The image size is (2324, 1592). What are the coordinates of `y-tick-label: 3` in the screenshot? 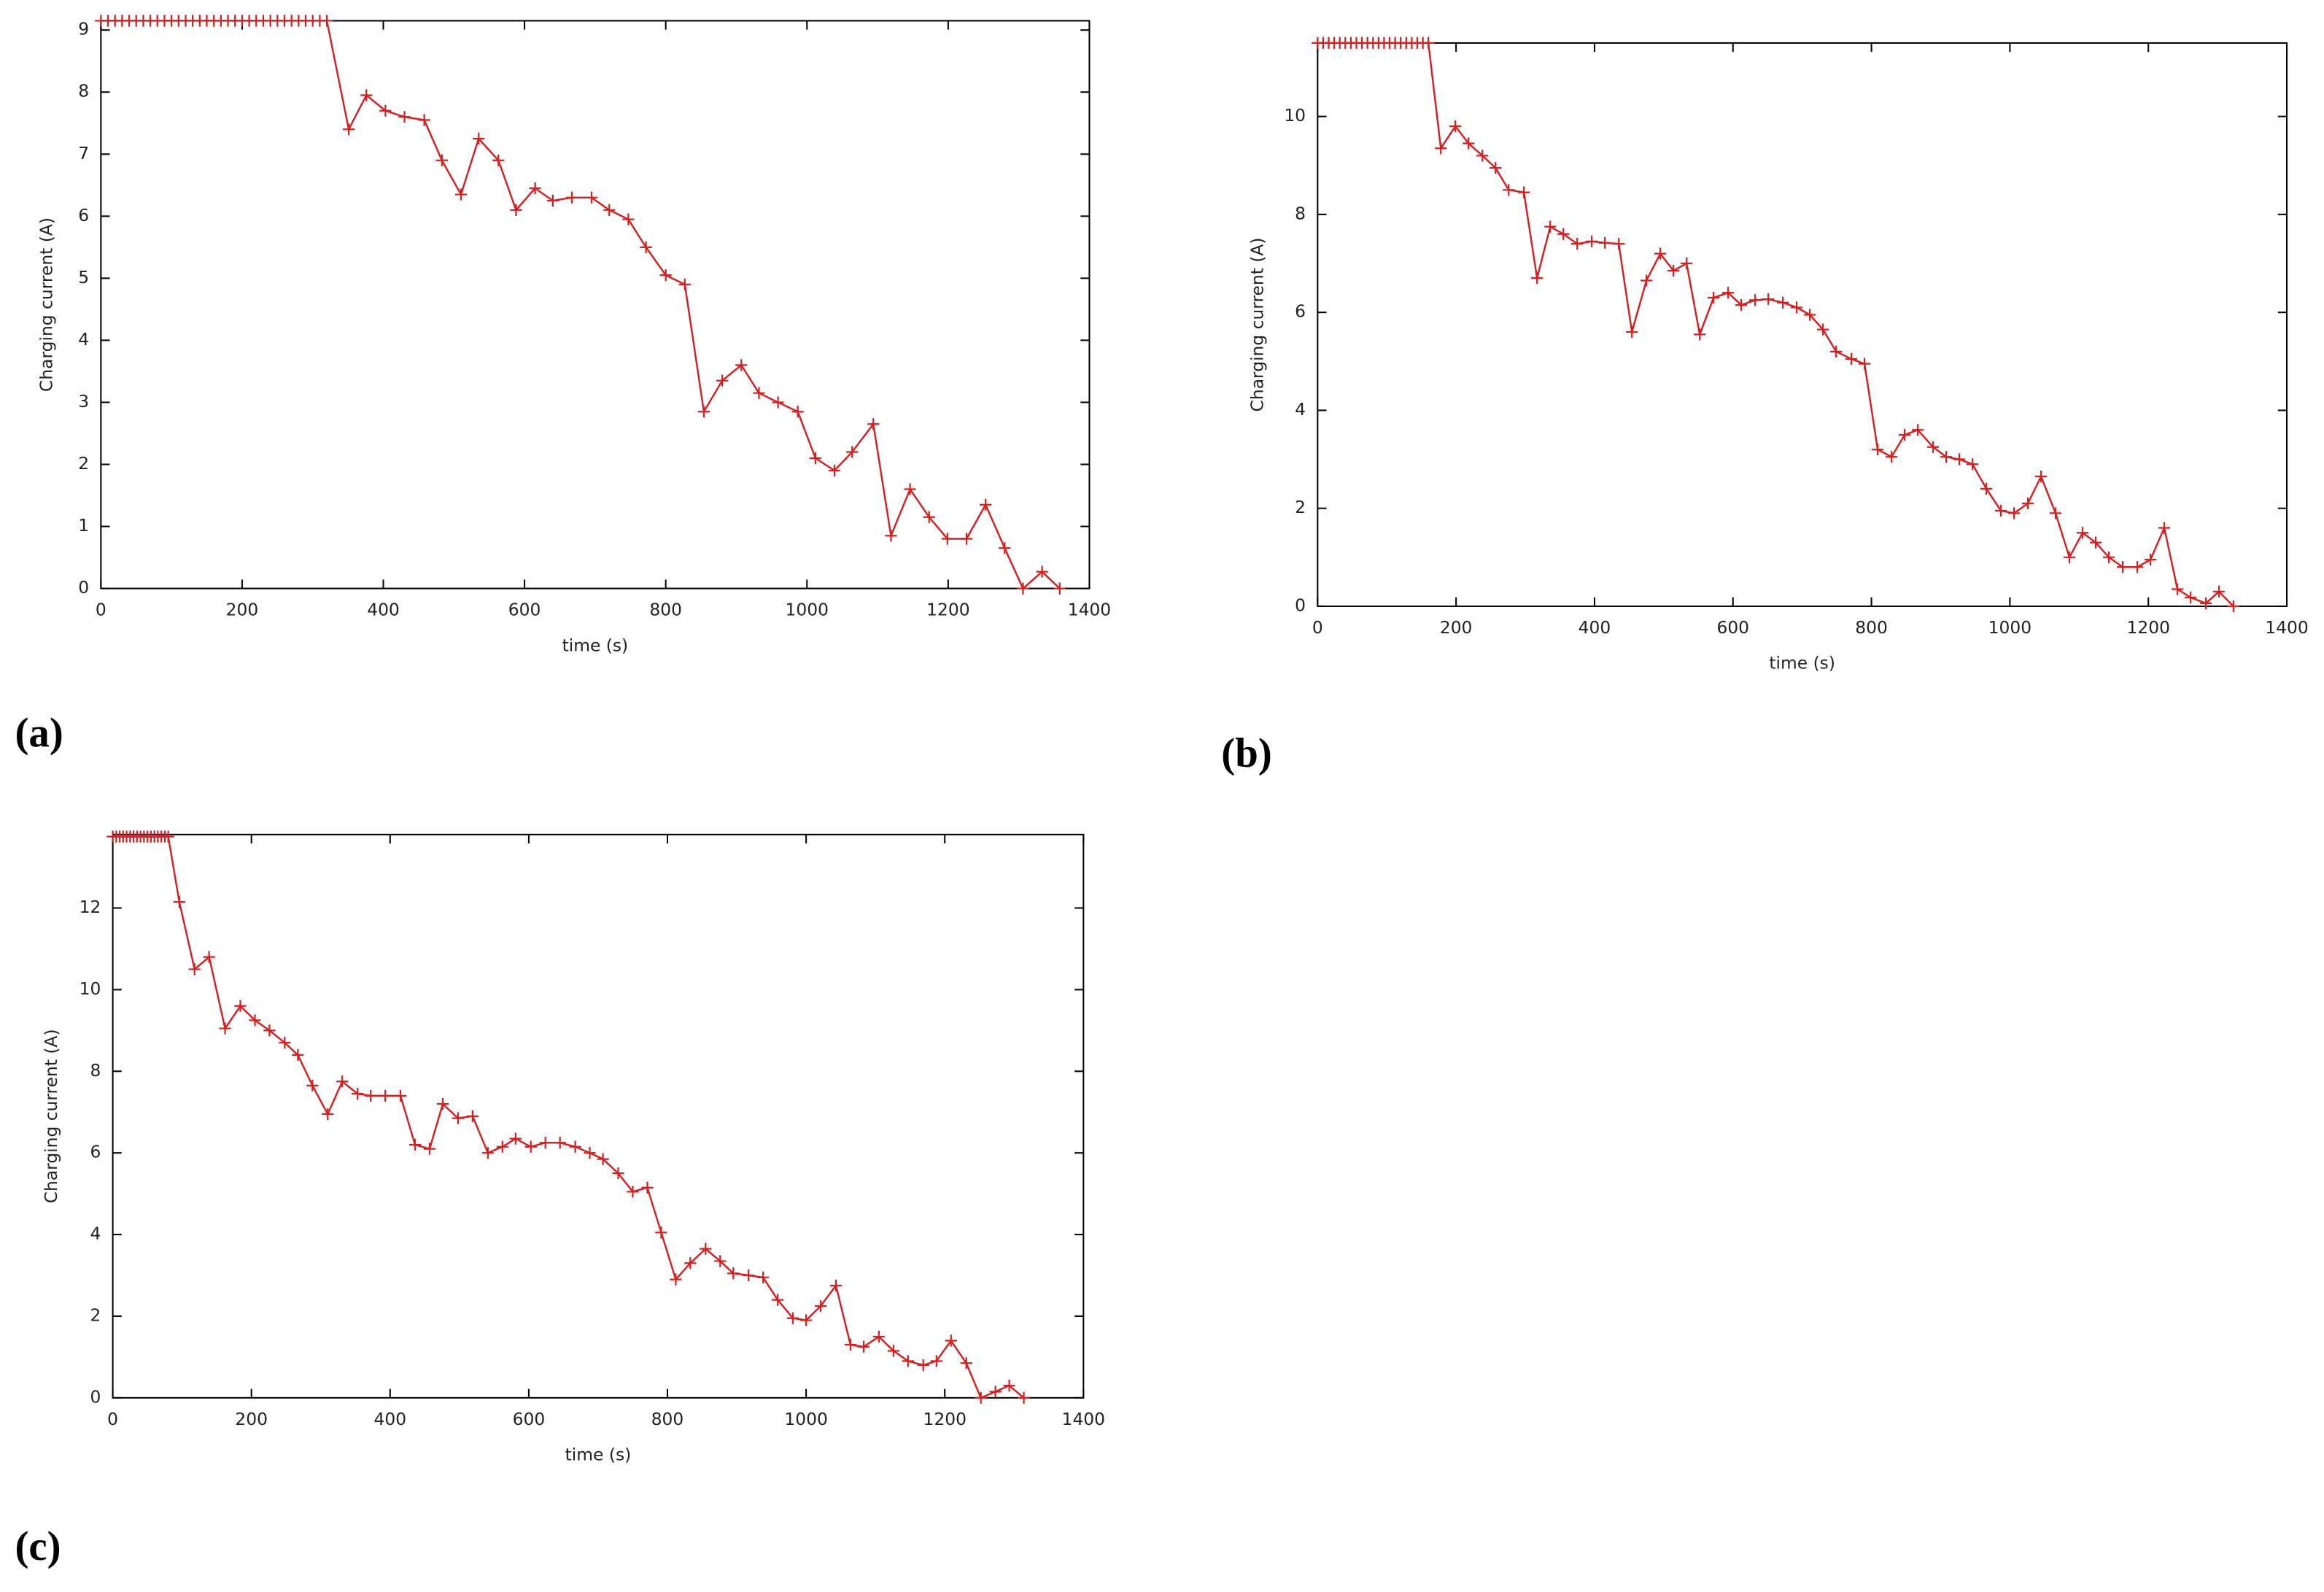 It's located at (83, 401).